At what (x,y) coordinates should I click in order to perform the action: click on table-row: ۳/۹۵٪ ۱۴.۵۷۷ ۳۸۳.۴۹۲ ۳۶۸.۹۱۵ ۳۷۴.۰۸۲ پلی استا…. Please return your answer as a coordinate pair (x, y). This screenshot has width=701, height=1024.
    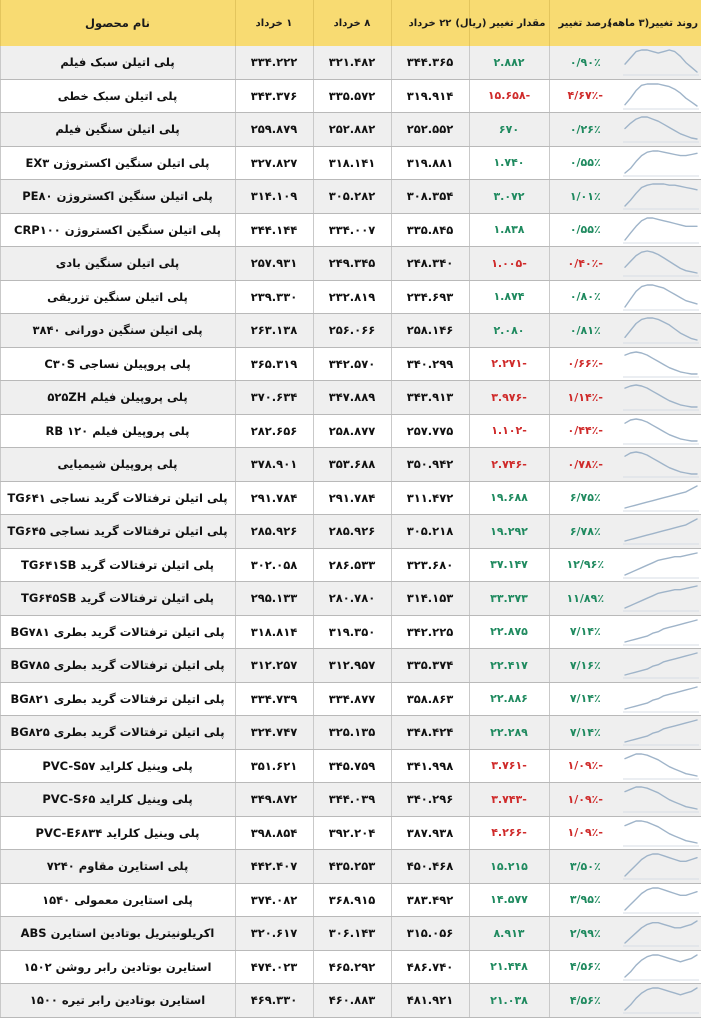
    Looking at the image, I should click on (350, 900).